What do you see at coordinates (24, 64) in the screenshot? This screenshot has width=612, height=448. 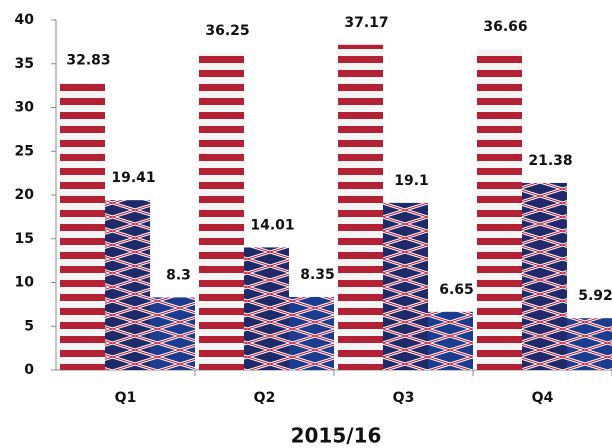 I see `y-tick-label: 35` at bounding box center [24, 64].